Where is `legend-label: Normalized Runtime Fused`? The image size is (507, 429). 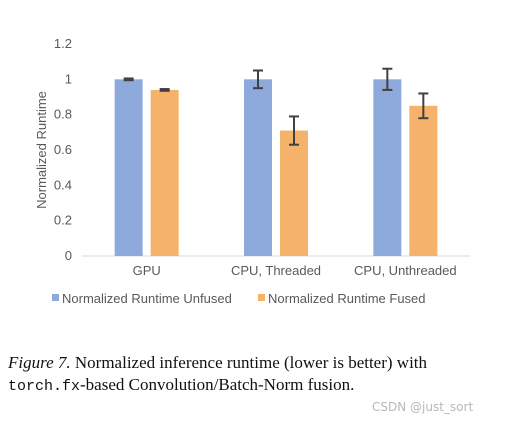
legend-label: Normalized Runtime Fused is located at coordinates (347, 298).